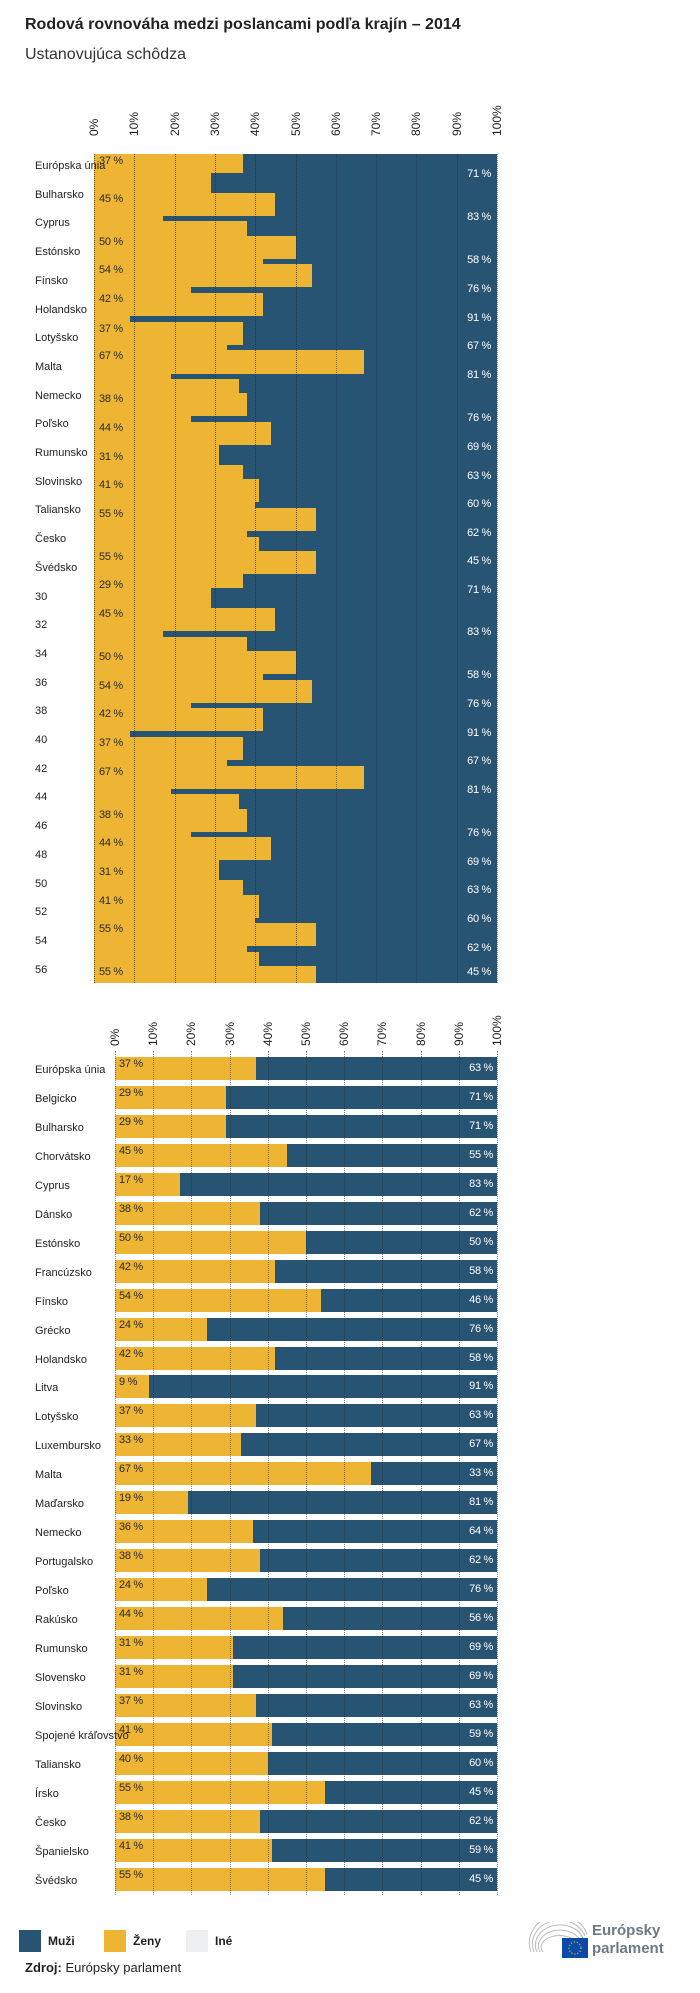 Image resolution: width=700 pixels, height=1993 pixels. What do you see at coordinates (103, 1967) in the screenshot?
I see `source-note: Zdroj: Európsky parlament` at bounding box center [103, 1967].